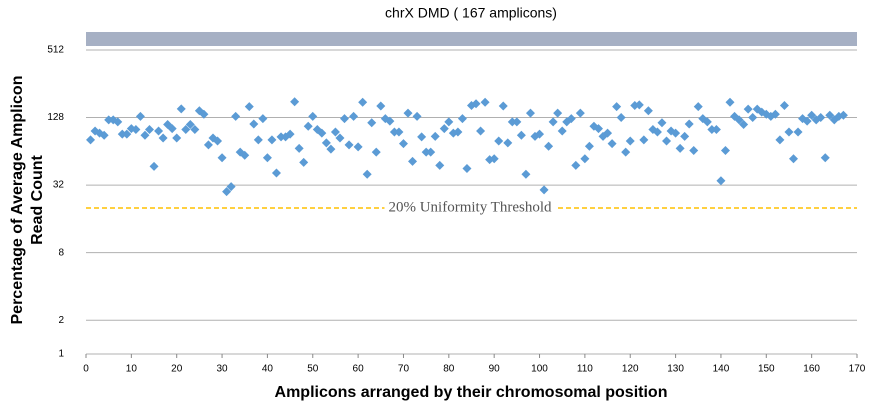 The width and height of the screenshot is (876, 407). I want to click on x-tick-label: 80, so click(449, 369).